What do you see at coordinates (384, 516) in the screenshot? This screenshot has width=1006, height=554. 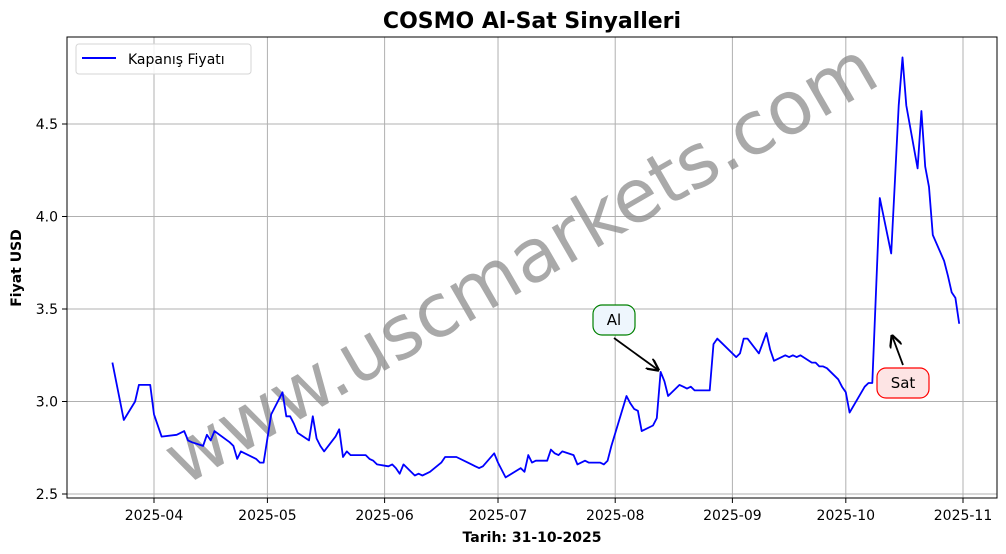 I see `x-tick-label: 2025-06` at bounding box center [384, 516].